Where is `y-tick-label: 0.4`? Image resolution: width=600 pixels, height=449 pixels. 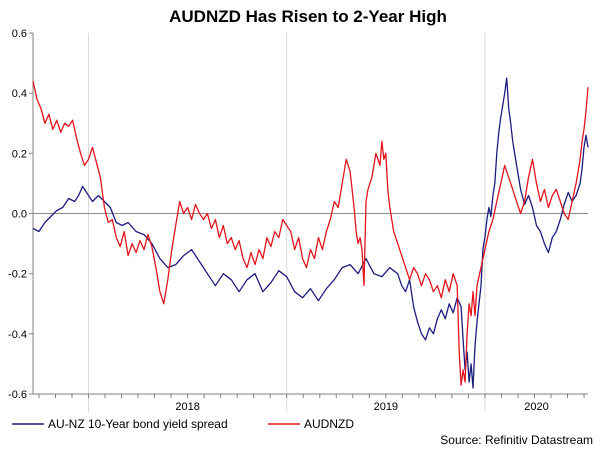
y-tick-label: 0.4 is located at coordinates (19, 94).